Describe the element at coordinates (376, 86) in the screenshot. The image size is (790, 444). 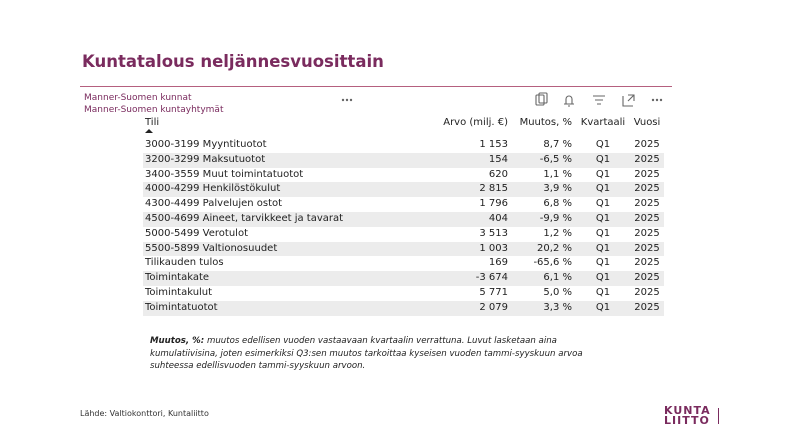
I see `title-rule` at that location.